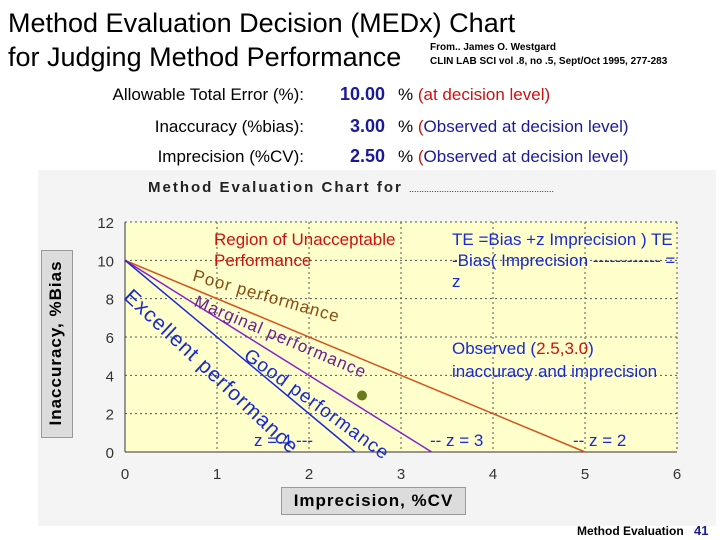  I want to click on observed-line-1: Observed (2.5,3.0), so click(554, 348).